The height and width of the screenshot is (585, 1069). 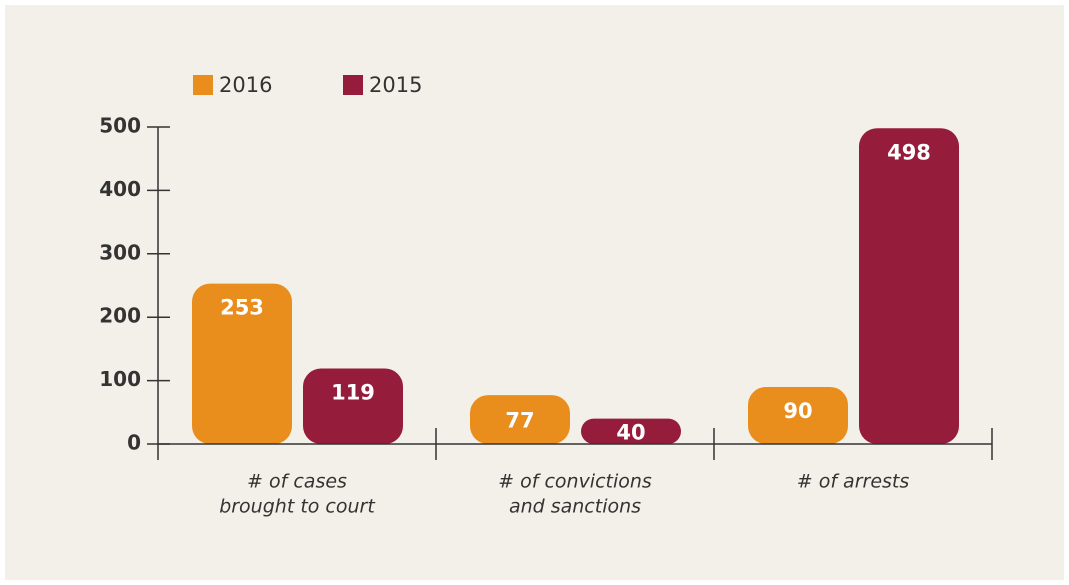 I want to click on x-tick-label: # of cases, so click(x=297, y=482).